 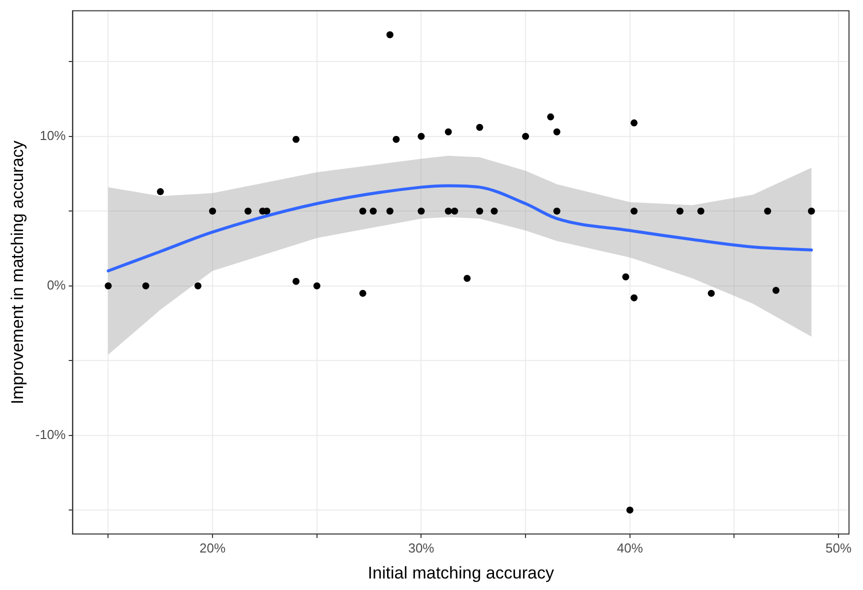 What do you see at coordinates (53, 135) in the screenshot?
I see `y-tick-label: 10%` at bounding box center [53, 135].